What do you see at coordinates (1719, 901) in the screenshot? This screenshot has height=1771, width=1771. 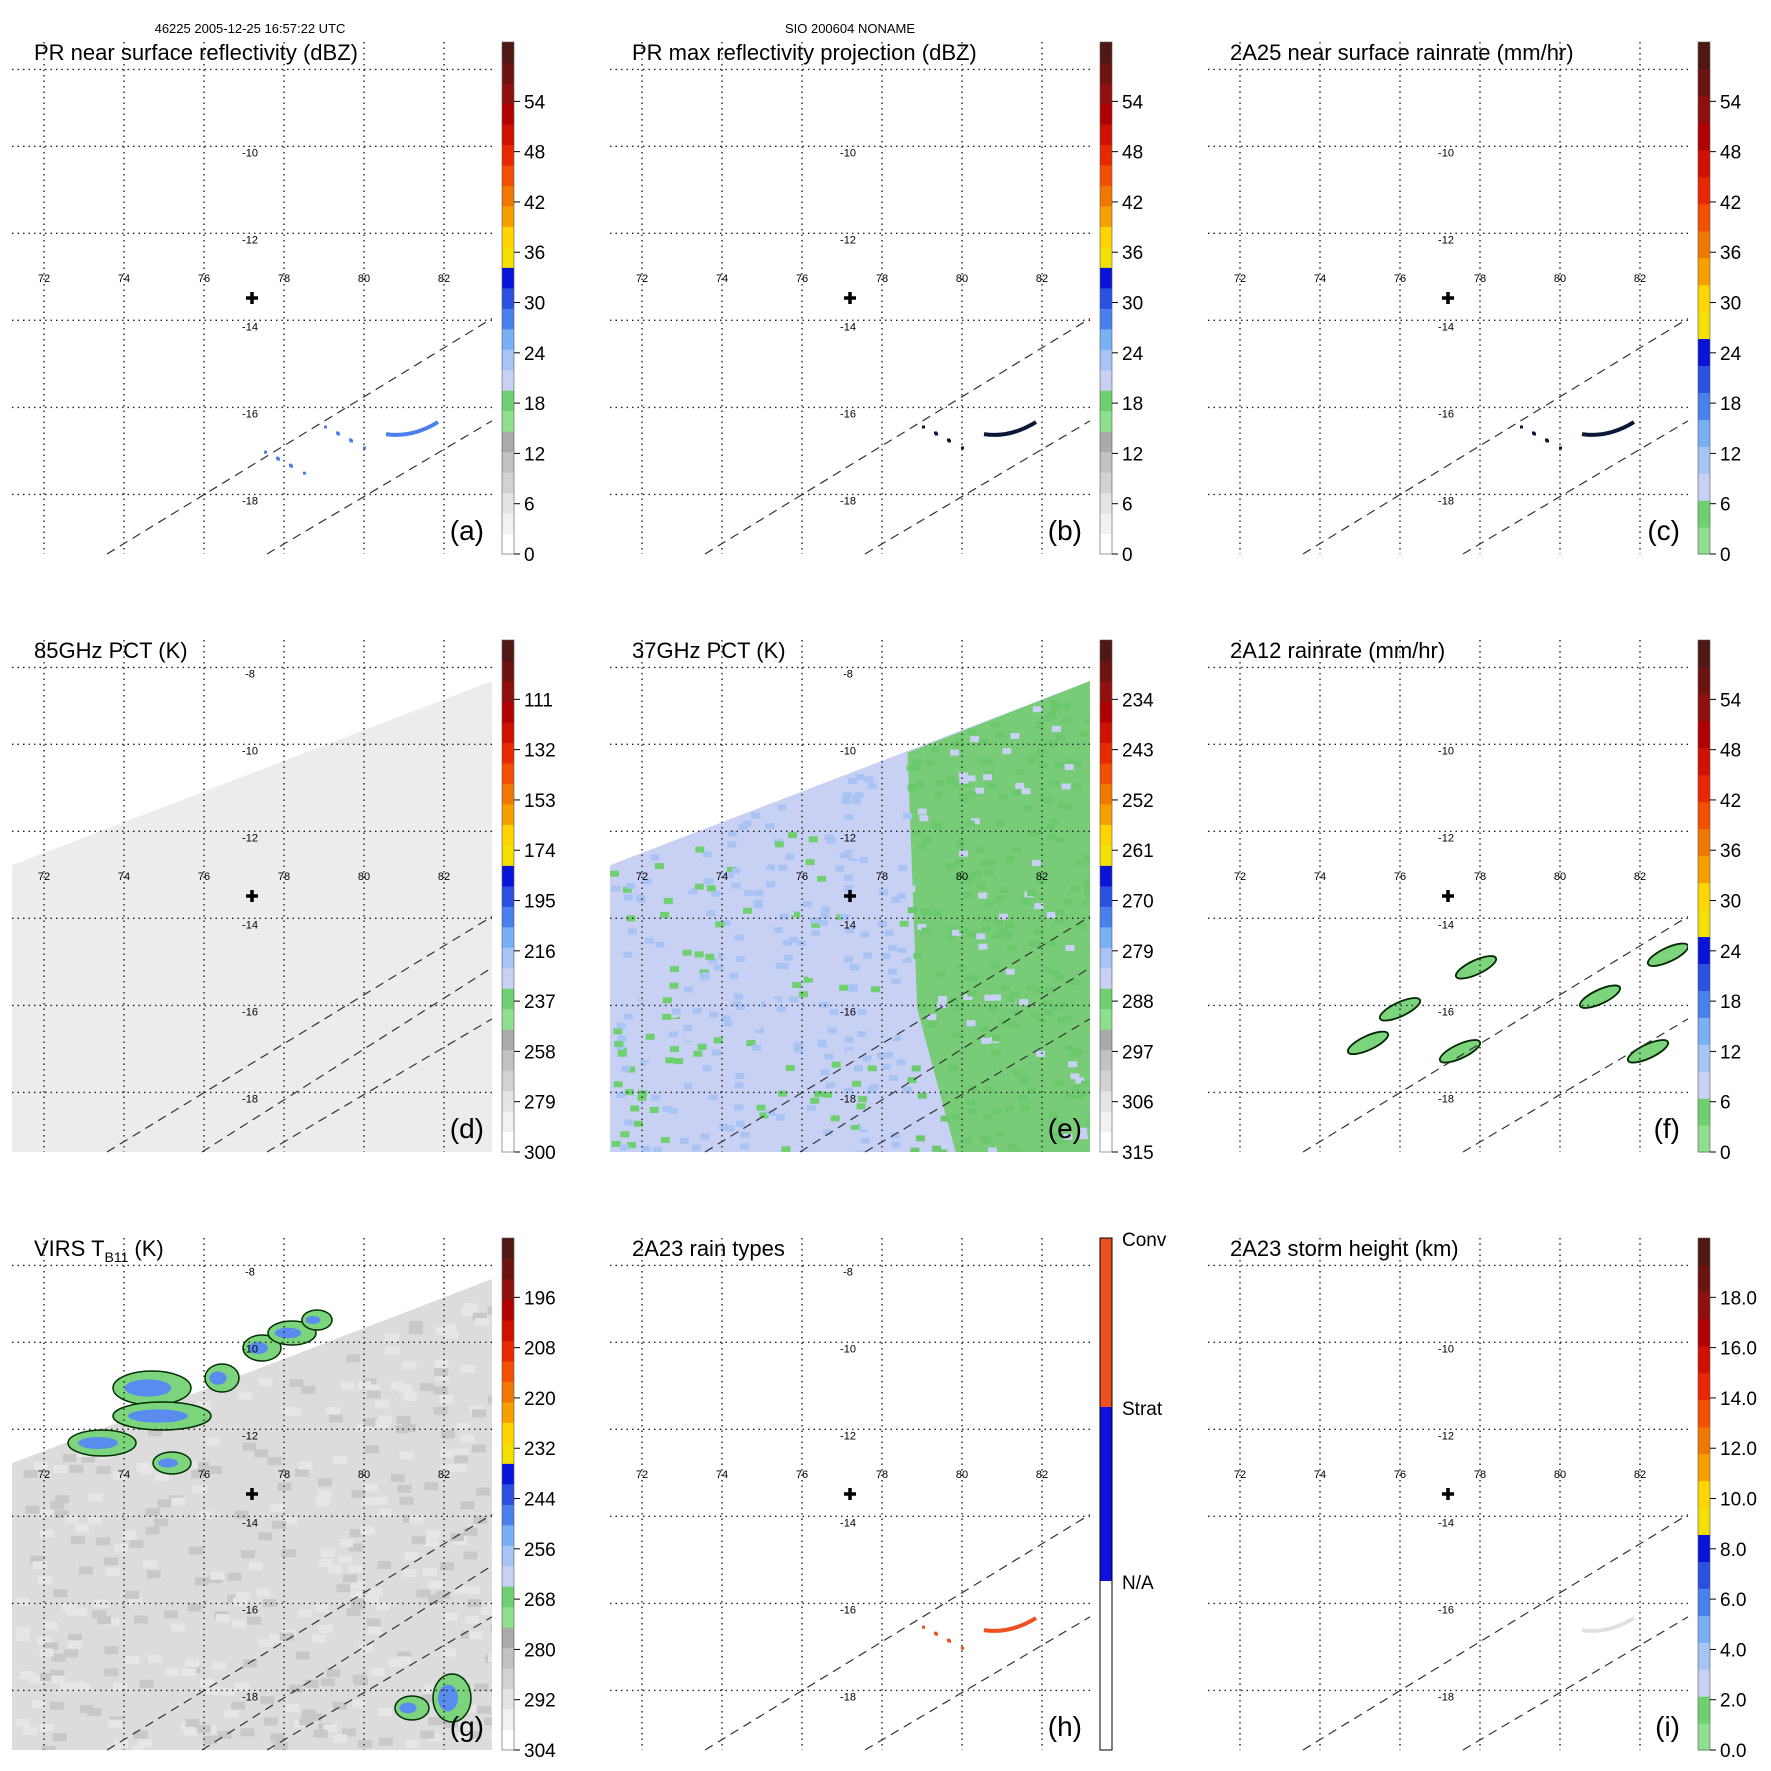 I see `colorbar-f: 0 6 12 18 24 30 36 42 48 54` at bounding box center [1719, 901].